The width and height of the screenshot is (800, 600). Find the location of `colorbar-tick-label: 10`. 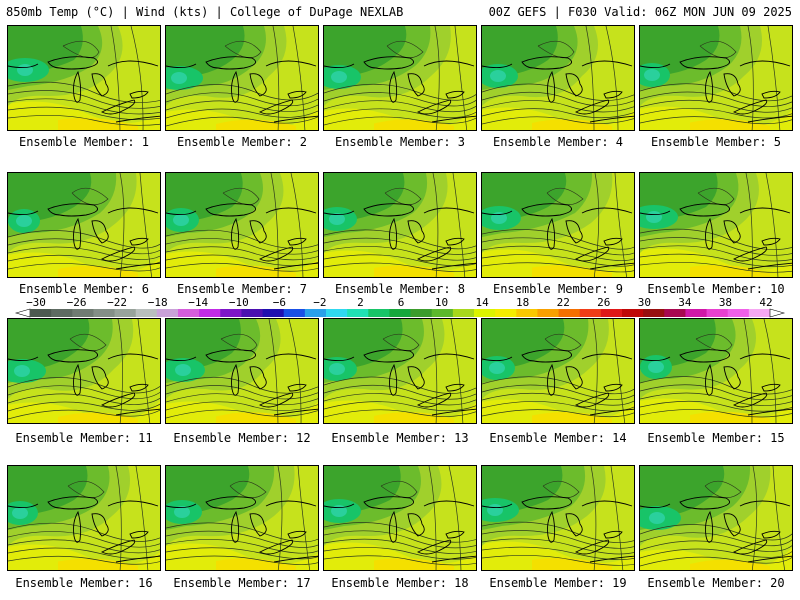

colorbar-tick-label: 10 is located at coordinates (441, 302).